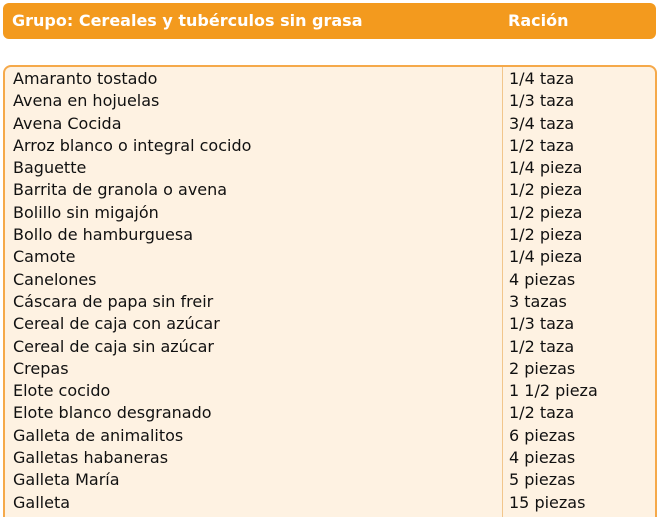 The width and height of the screenshot is (664, 517). I want to click on food-name-cell: Bolillo sin migajón, so click(86, 212).